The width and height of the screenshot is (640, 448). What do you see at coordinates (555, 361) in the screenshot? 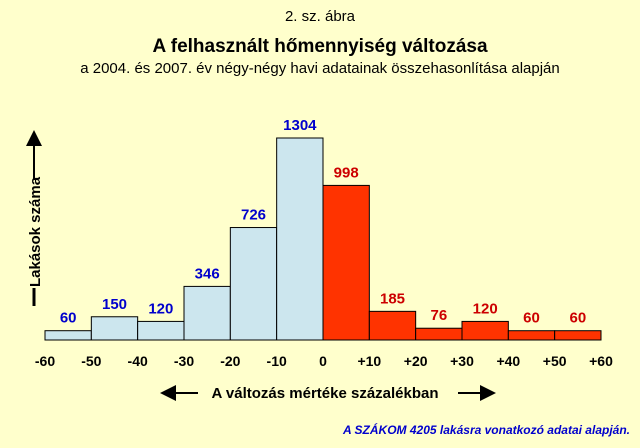
I see `x-tick-label-11: +50` at bounding box center [555, 361].